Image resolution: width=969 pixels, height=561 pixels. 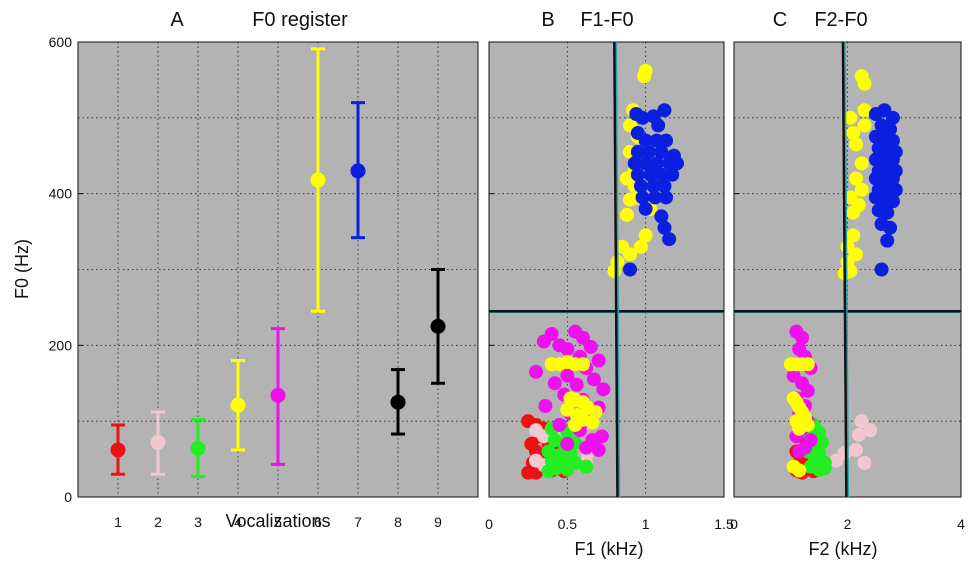 I want to click on x-tick-label: 6, so click(x=318, y=522).